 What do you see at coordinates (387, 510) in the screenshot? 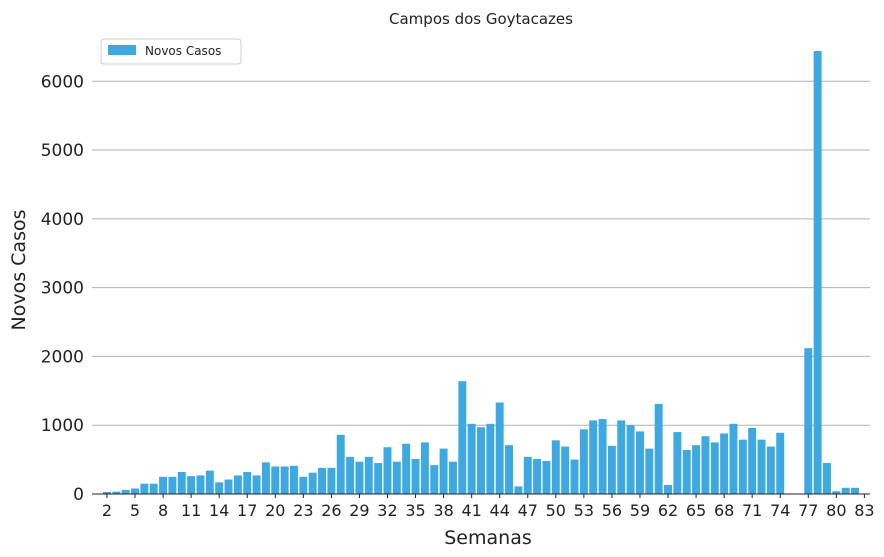
I see `x-tick-label: 32` at bounding box center [387, 510].